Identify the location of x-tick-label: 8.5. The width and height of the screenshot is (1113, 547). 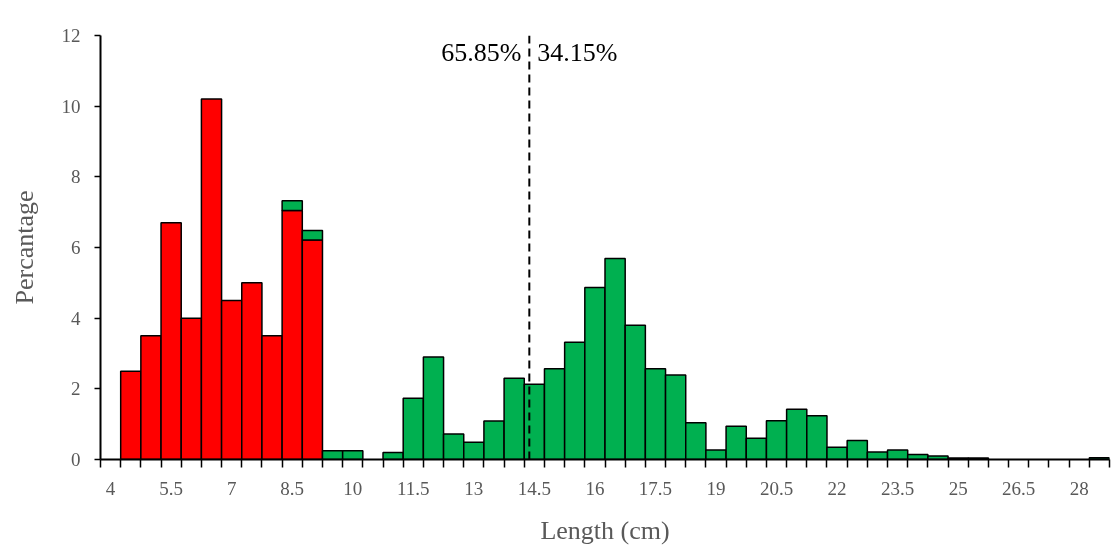
(292, 488).